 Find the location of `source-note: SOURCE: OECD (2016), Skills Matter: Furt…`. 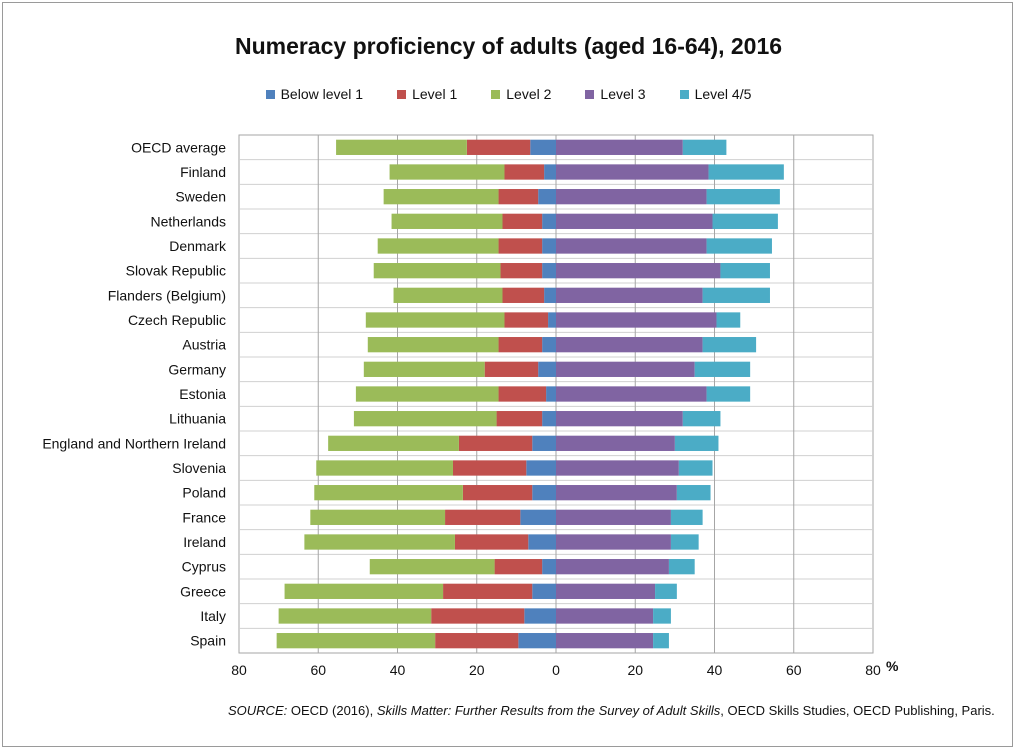

source-note: SOURCE: OECD (2016), Skills Matter: Furt… is located at coordinates (611, 710).